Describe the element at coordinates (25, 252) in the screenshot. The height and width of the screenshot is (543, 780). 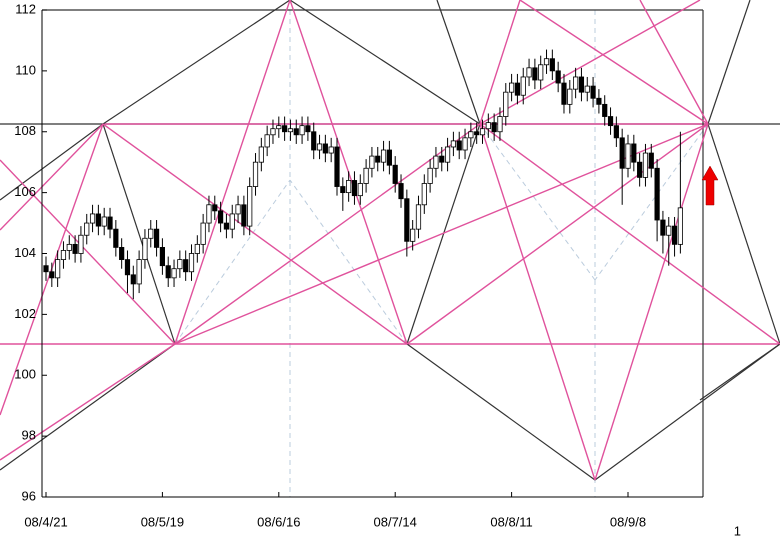
I see `y-tick-label: 104` at that location.